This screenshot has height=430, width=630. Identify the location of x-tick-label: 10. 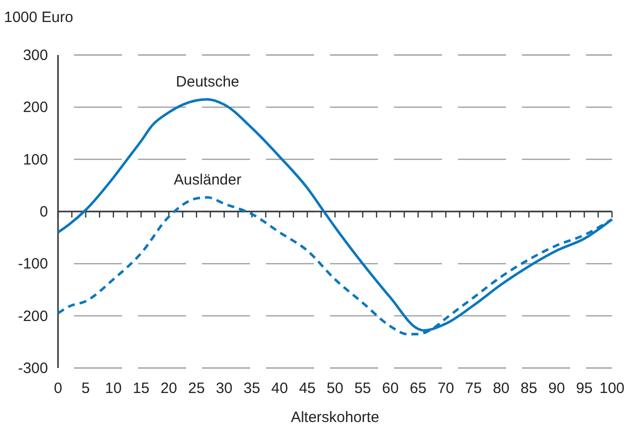
(113, 388).